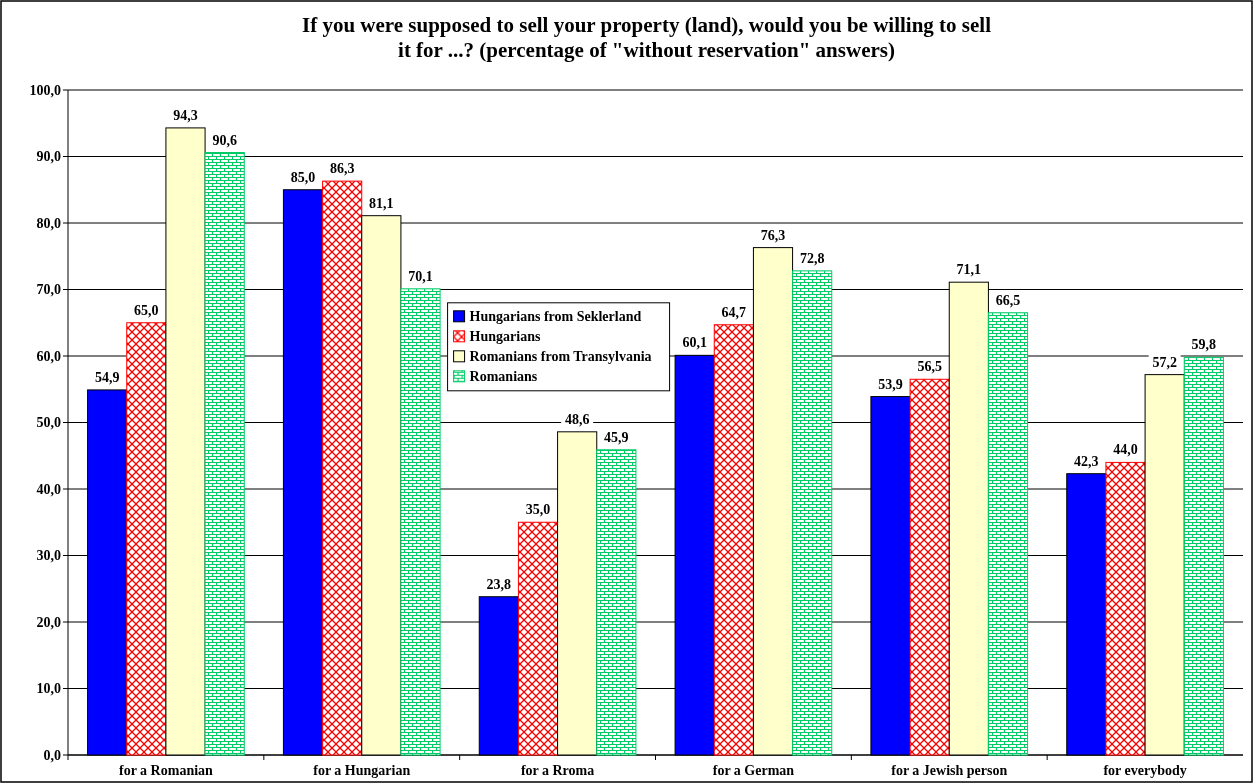 This screenshot has height=783, width=1253. I want to click on legend-label: Hungarians, so click(505, 336).